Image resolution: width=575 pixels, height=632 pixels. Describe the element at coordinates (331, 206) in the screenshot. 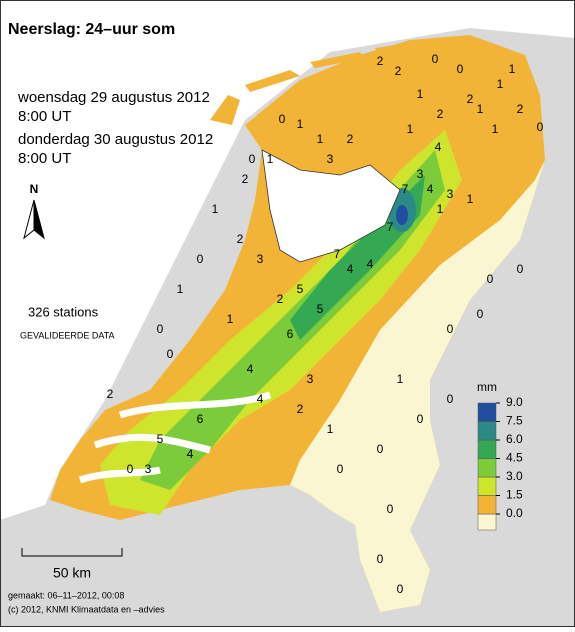

I see `ijsselmeer` at that location.